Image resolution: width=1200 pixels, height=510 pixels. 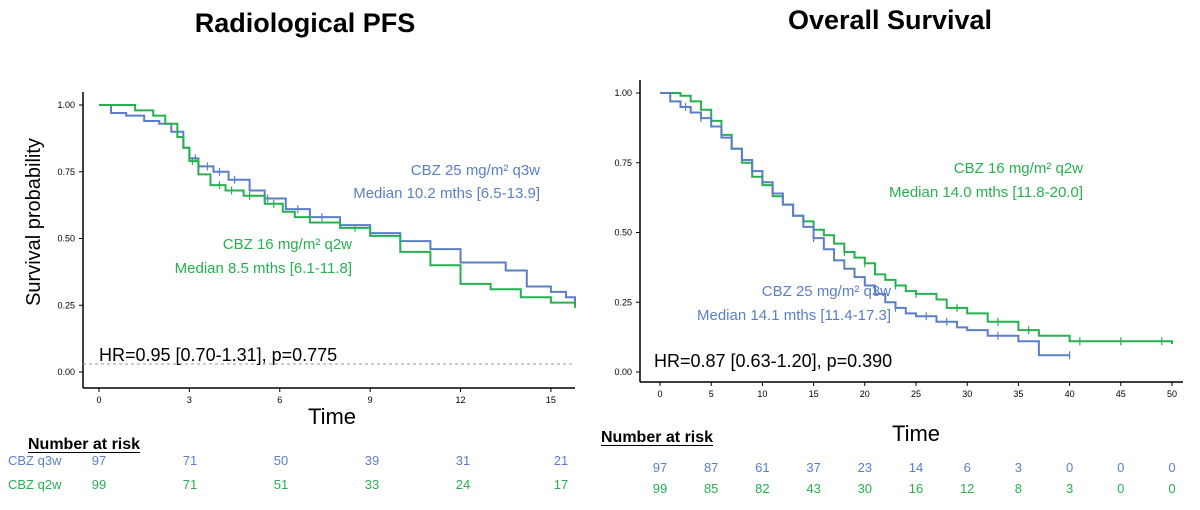 What do you see at coordinates (372, 460) in the screenshot?
I see `risk-count: 39` at bounding box center [372, 460].